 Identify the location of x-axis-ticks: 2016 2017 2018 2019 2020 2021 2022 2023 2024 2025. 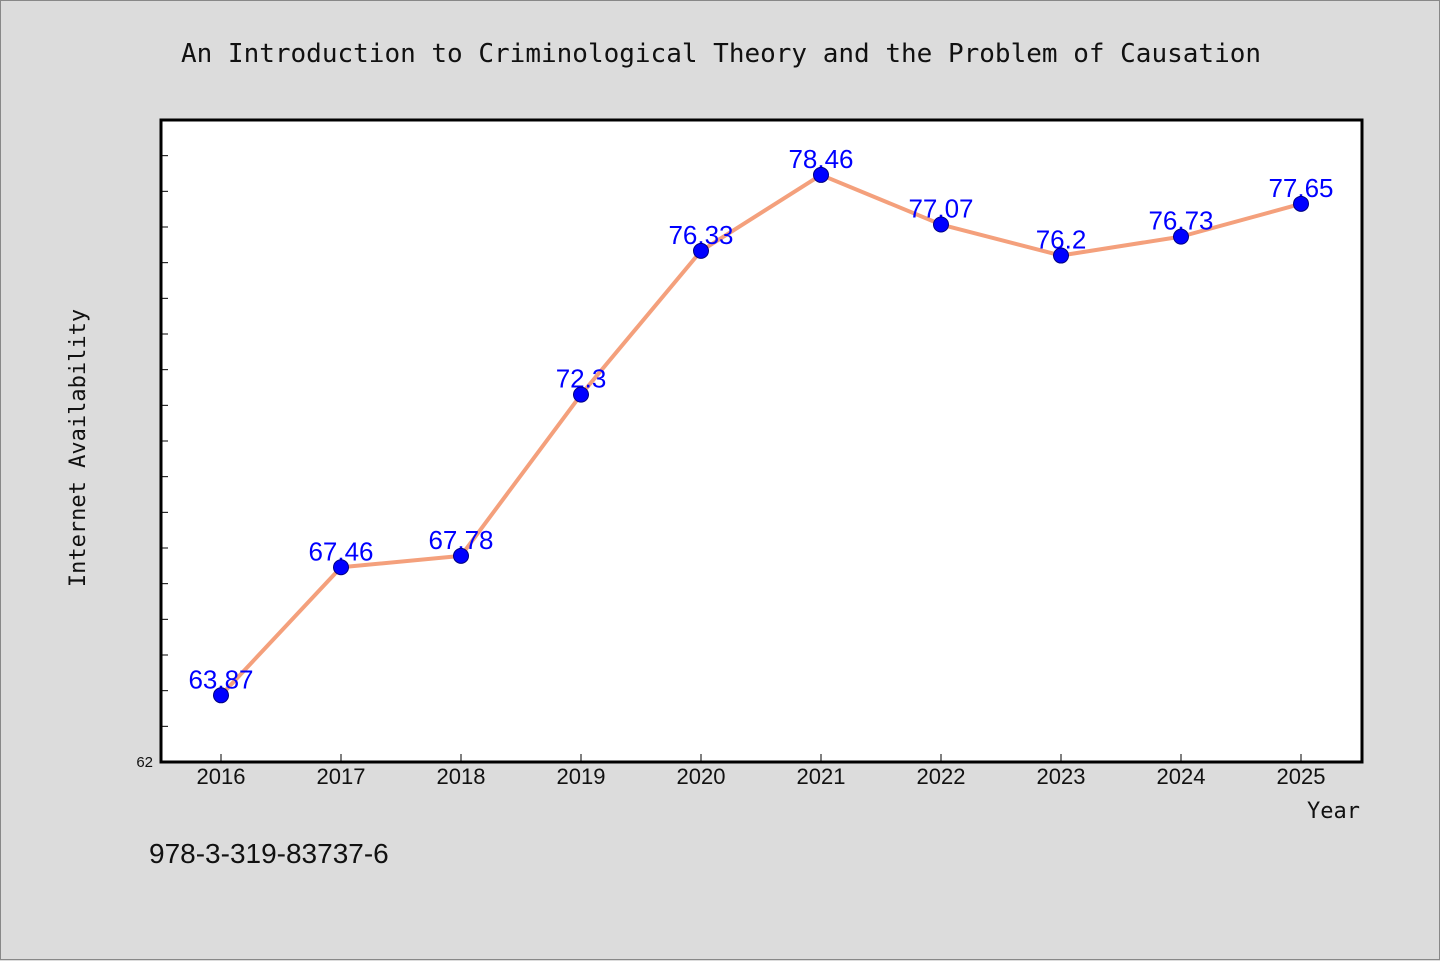
(761, 771).